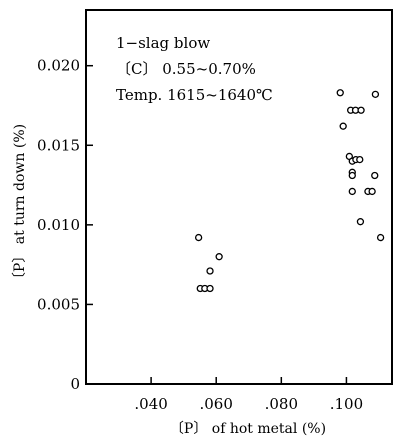  I want to click on annotation-slag-blow: 1−slag blow, so click(163, 43).